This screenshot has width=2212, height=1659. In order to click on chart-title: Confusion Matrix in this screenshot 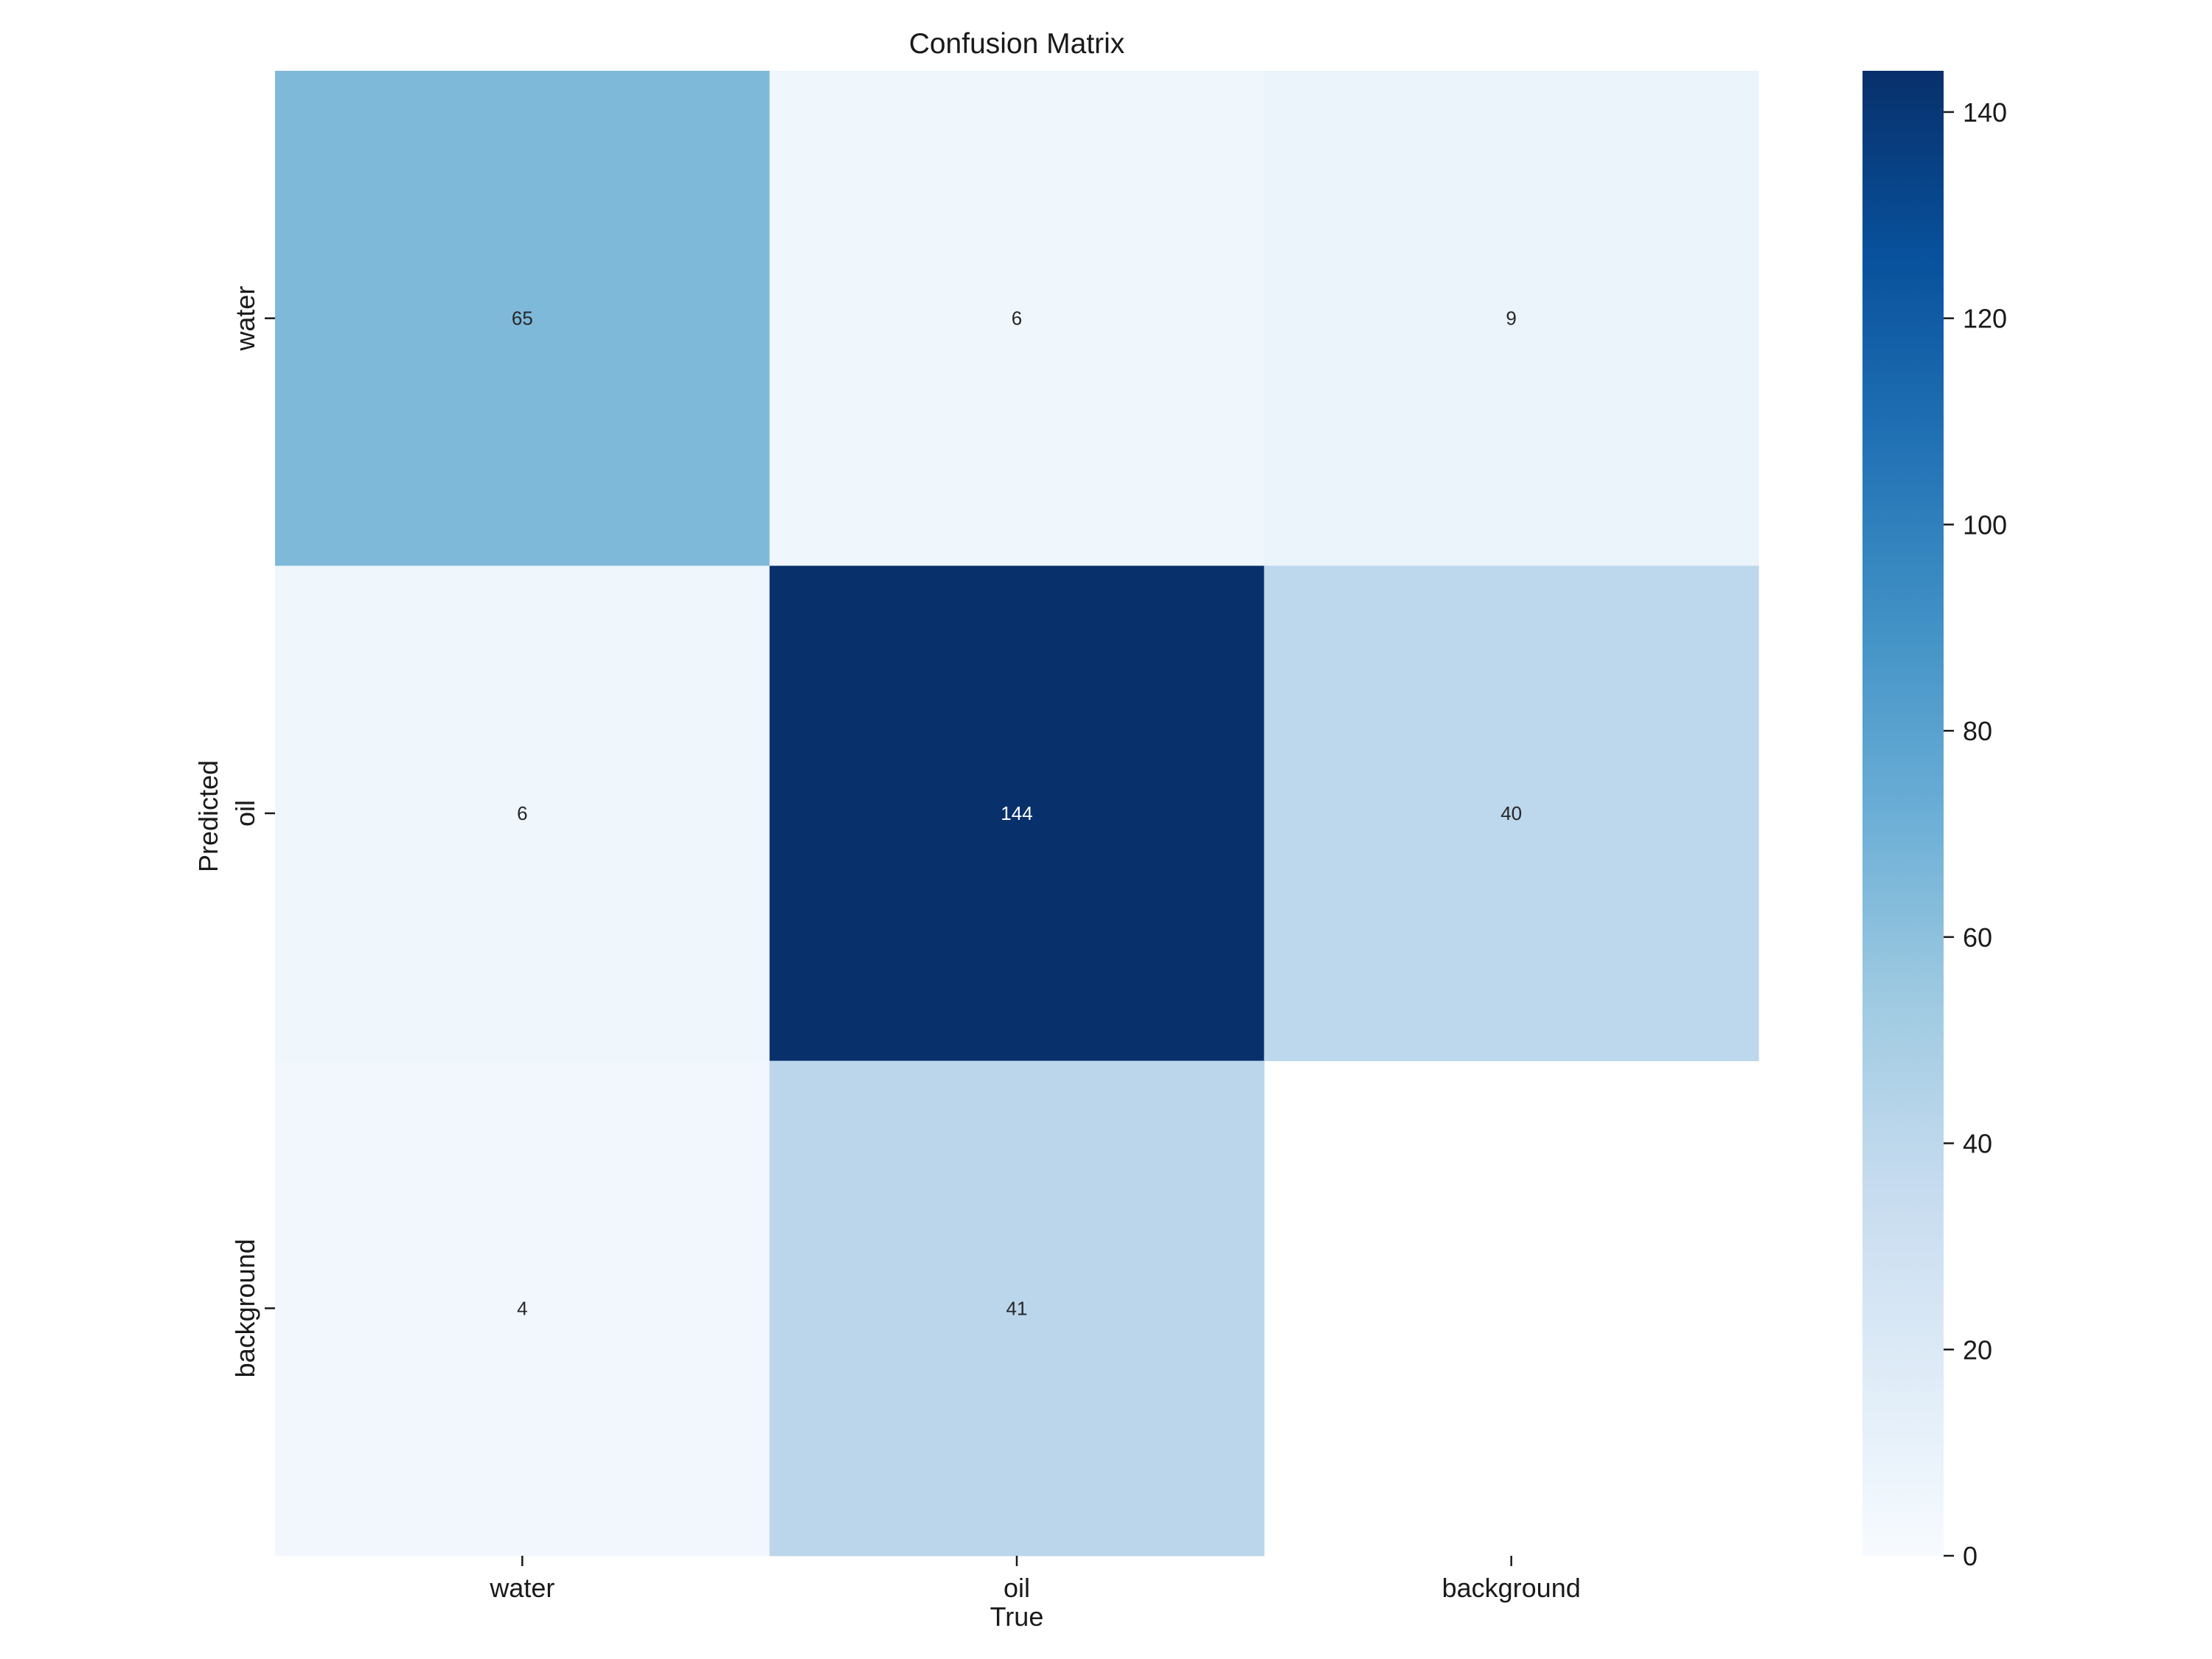, I will do `click(1017, 44)`.